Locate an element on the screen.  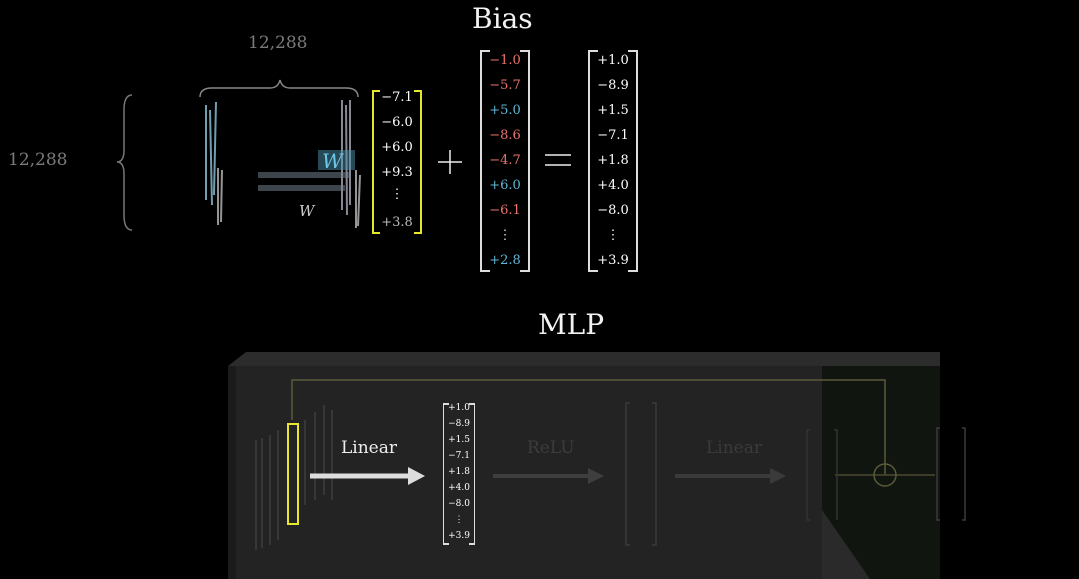
vector-entry: +2.8 is located at coordinates (505, 260).